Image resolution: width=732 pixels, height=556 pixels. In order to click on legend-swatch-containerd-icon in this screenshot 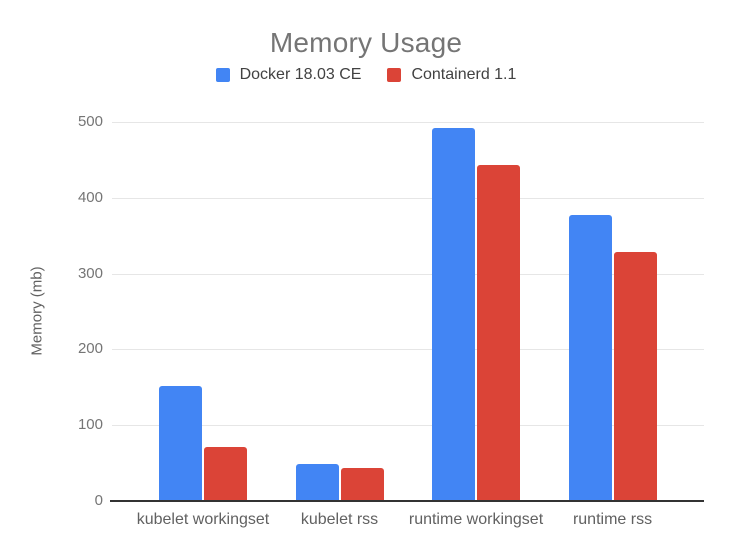, I will do `click(394, 75)`.